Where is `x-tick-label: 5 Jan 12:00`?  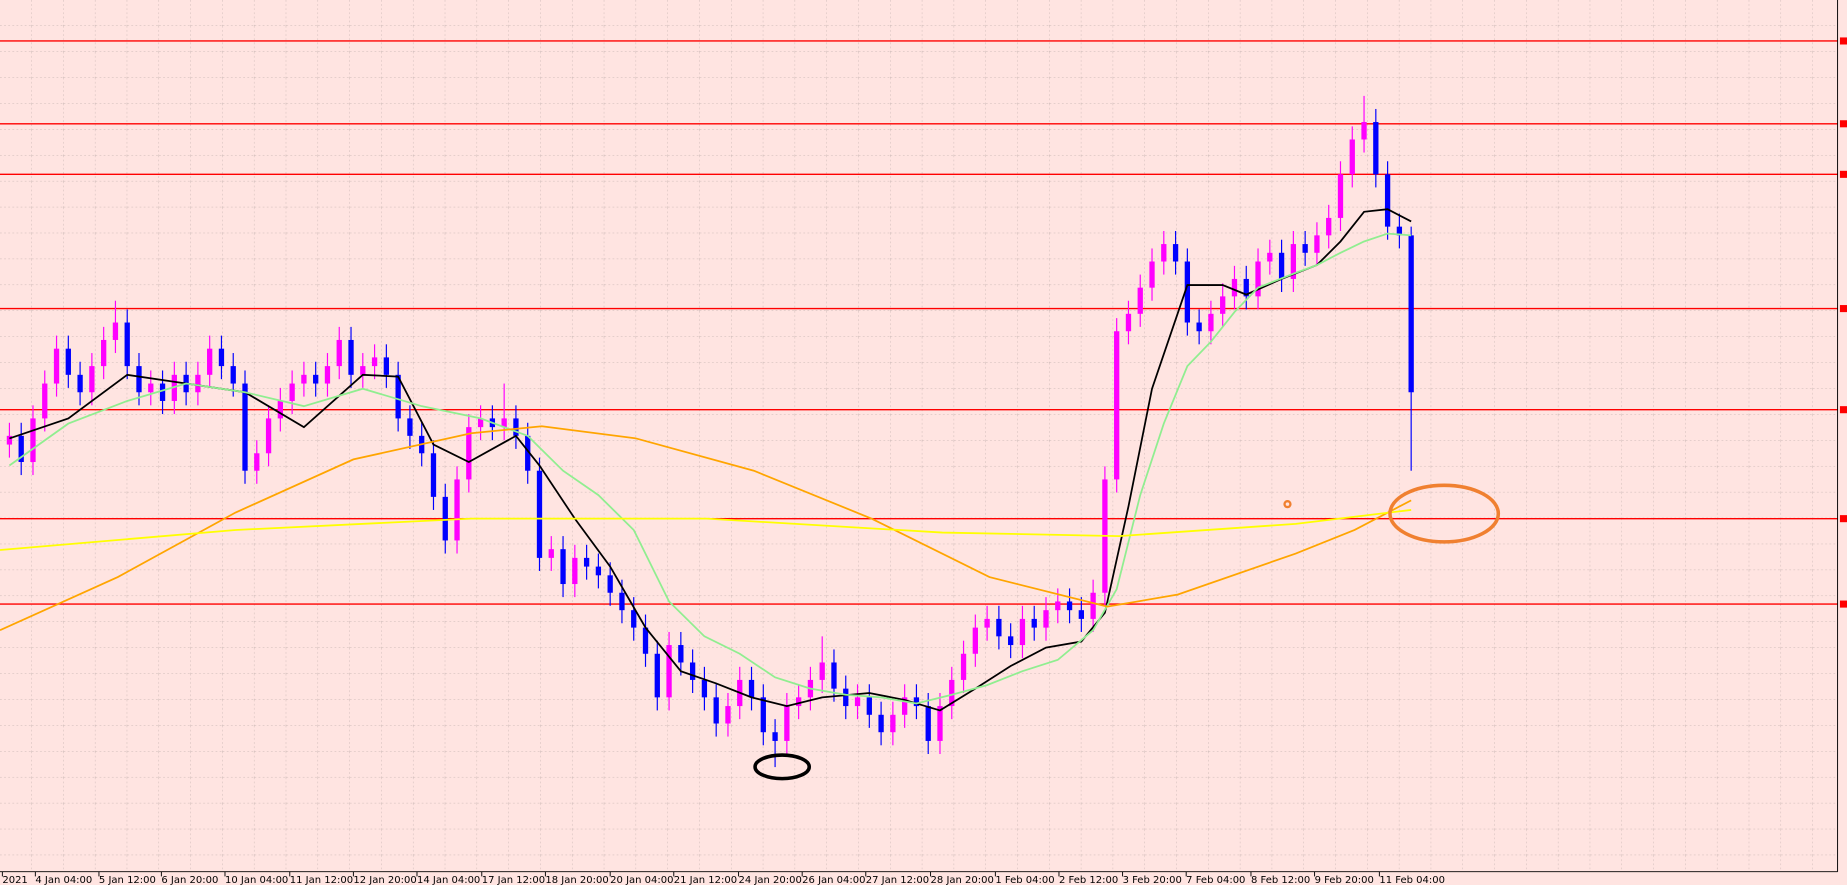
x-tick-label: 5 Jan 12:00 is located at coordinates (127, 880).